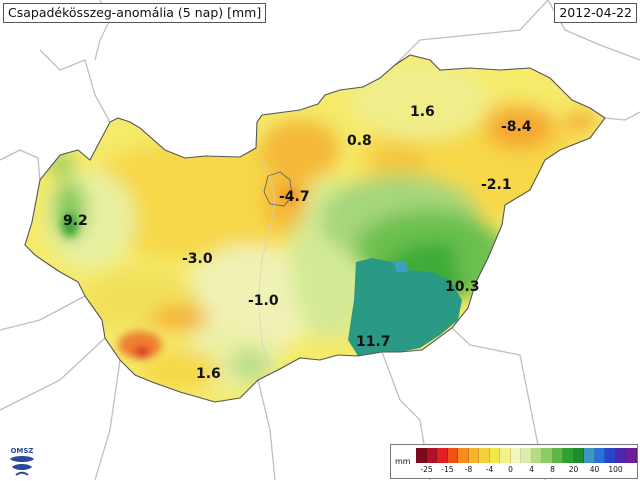  I want to click on value-label-sw: 1.6, so click(208, 374).